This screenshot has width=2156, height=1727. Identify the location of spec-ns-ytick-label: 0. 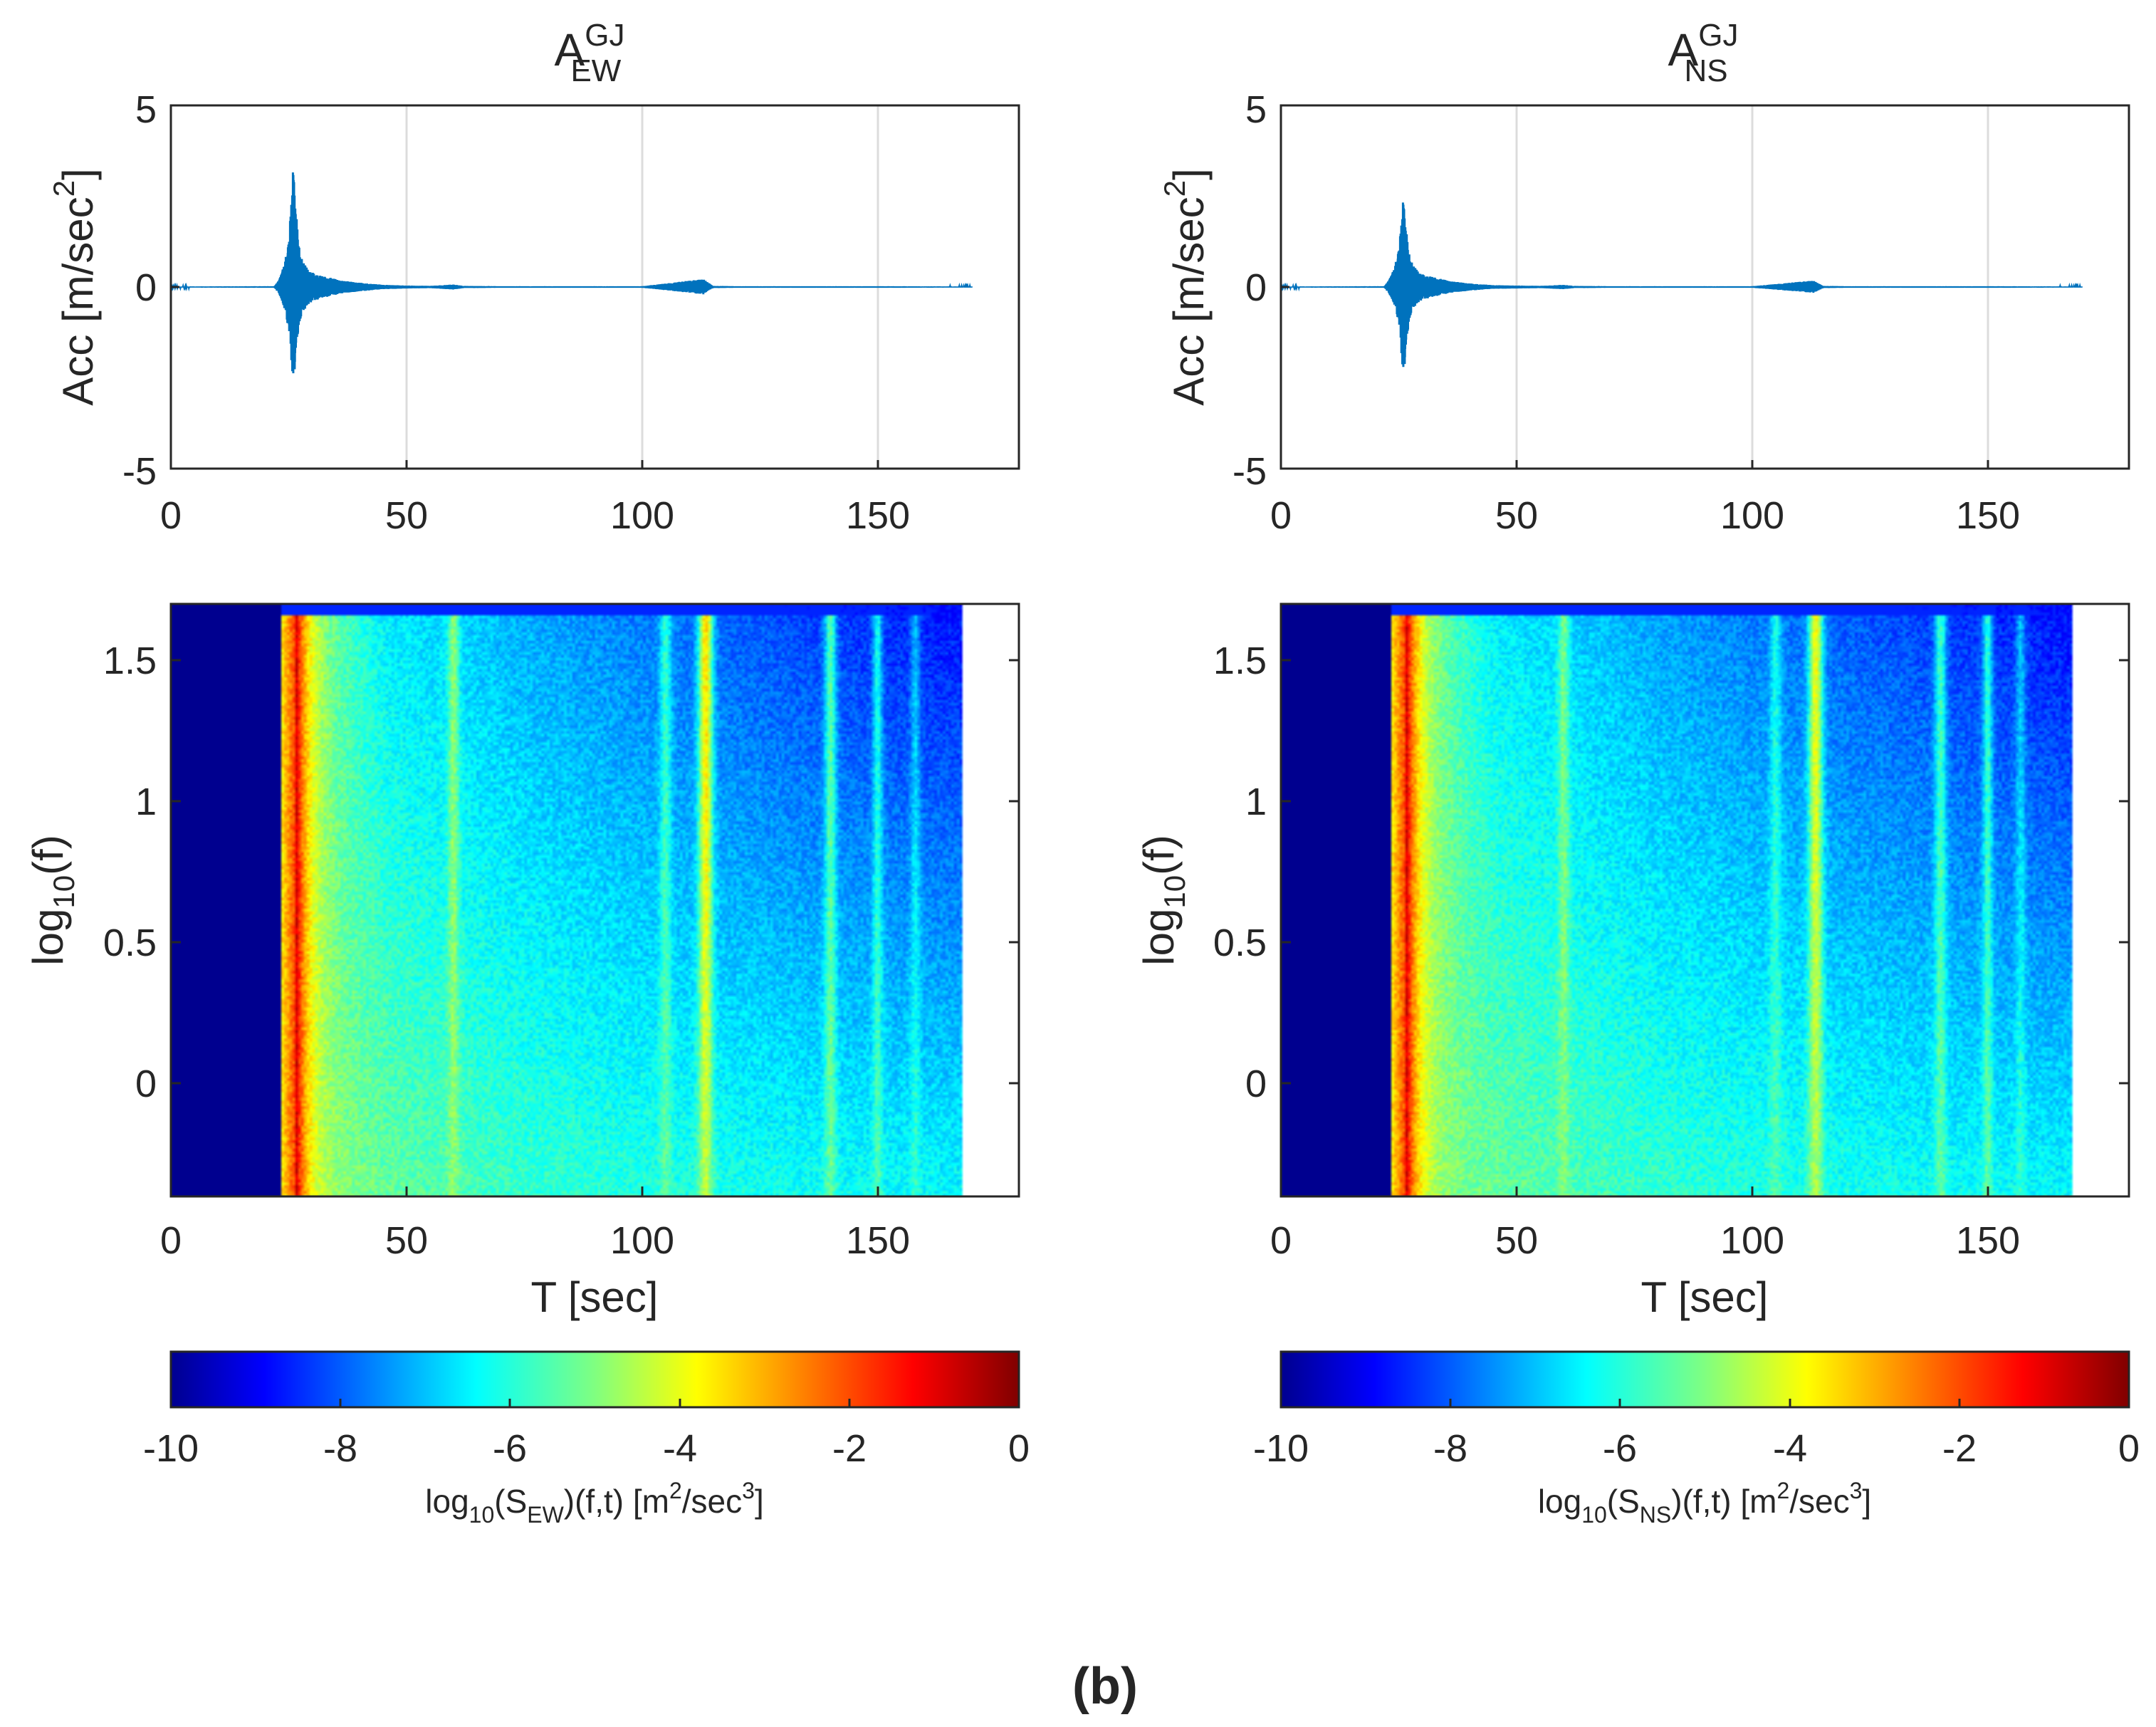
(1256, 1084).